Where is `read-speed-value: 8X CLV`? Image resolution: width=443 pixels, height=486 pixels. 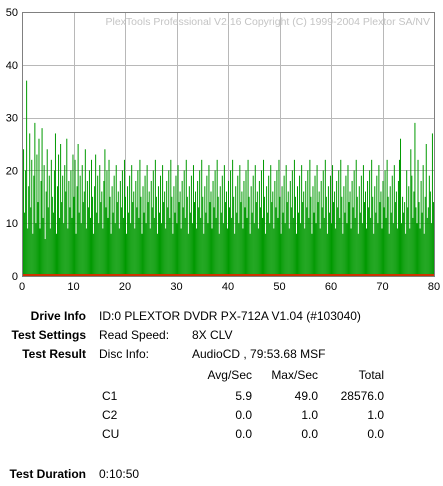 read-speed-value: 8X CLV is located at coordinates (212, 335).